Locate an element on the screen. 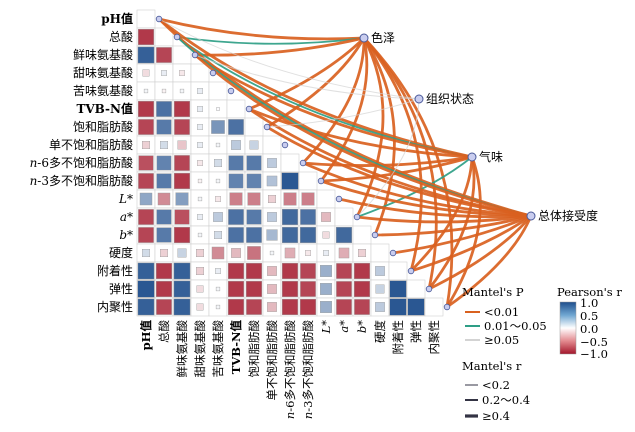  pearson-tick-1: 1.0 is located at coordinates (589, 303).